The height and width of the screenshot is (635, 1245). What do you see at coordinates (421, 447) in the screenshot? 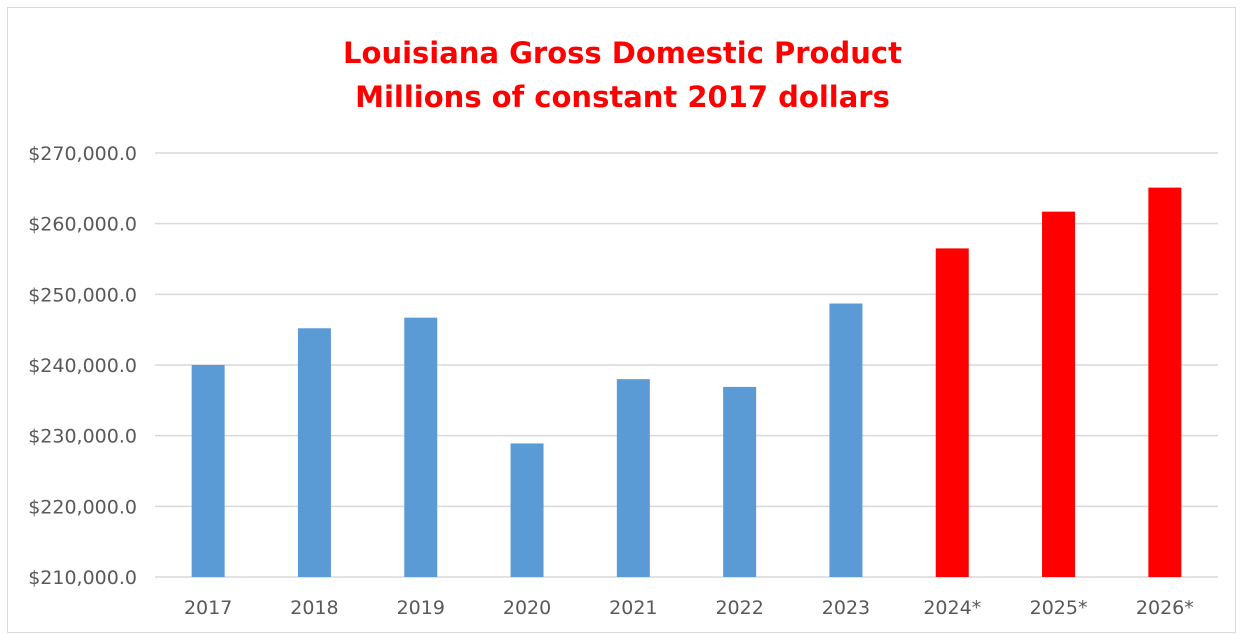
I see `bar-2019` at bounding box center [421, 447].